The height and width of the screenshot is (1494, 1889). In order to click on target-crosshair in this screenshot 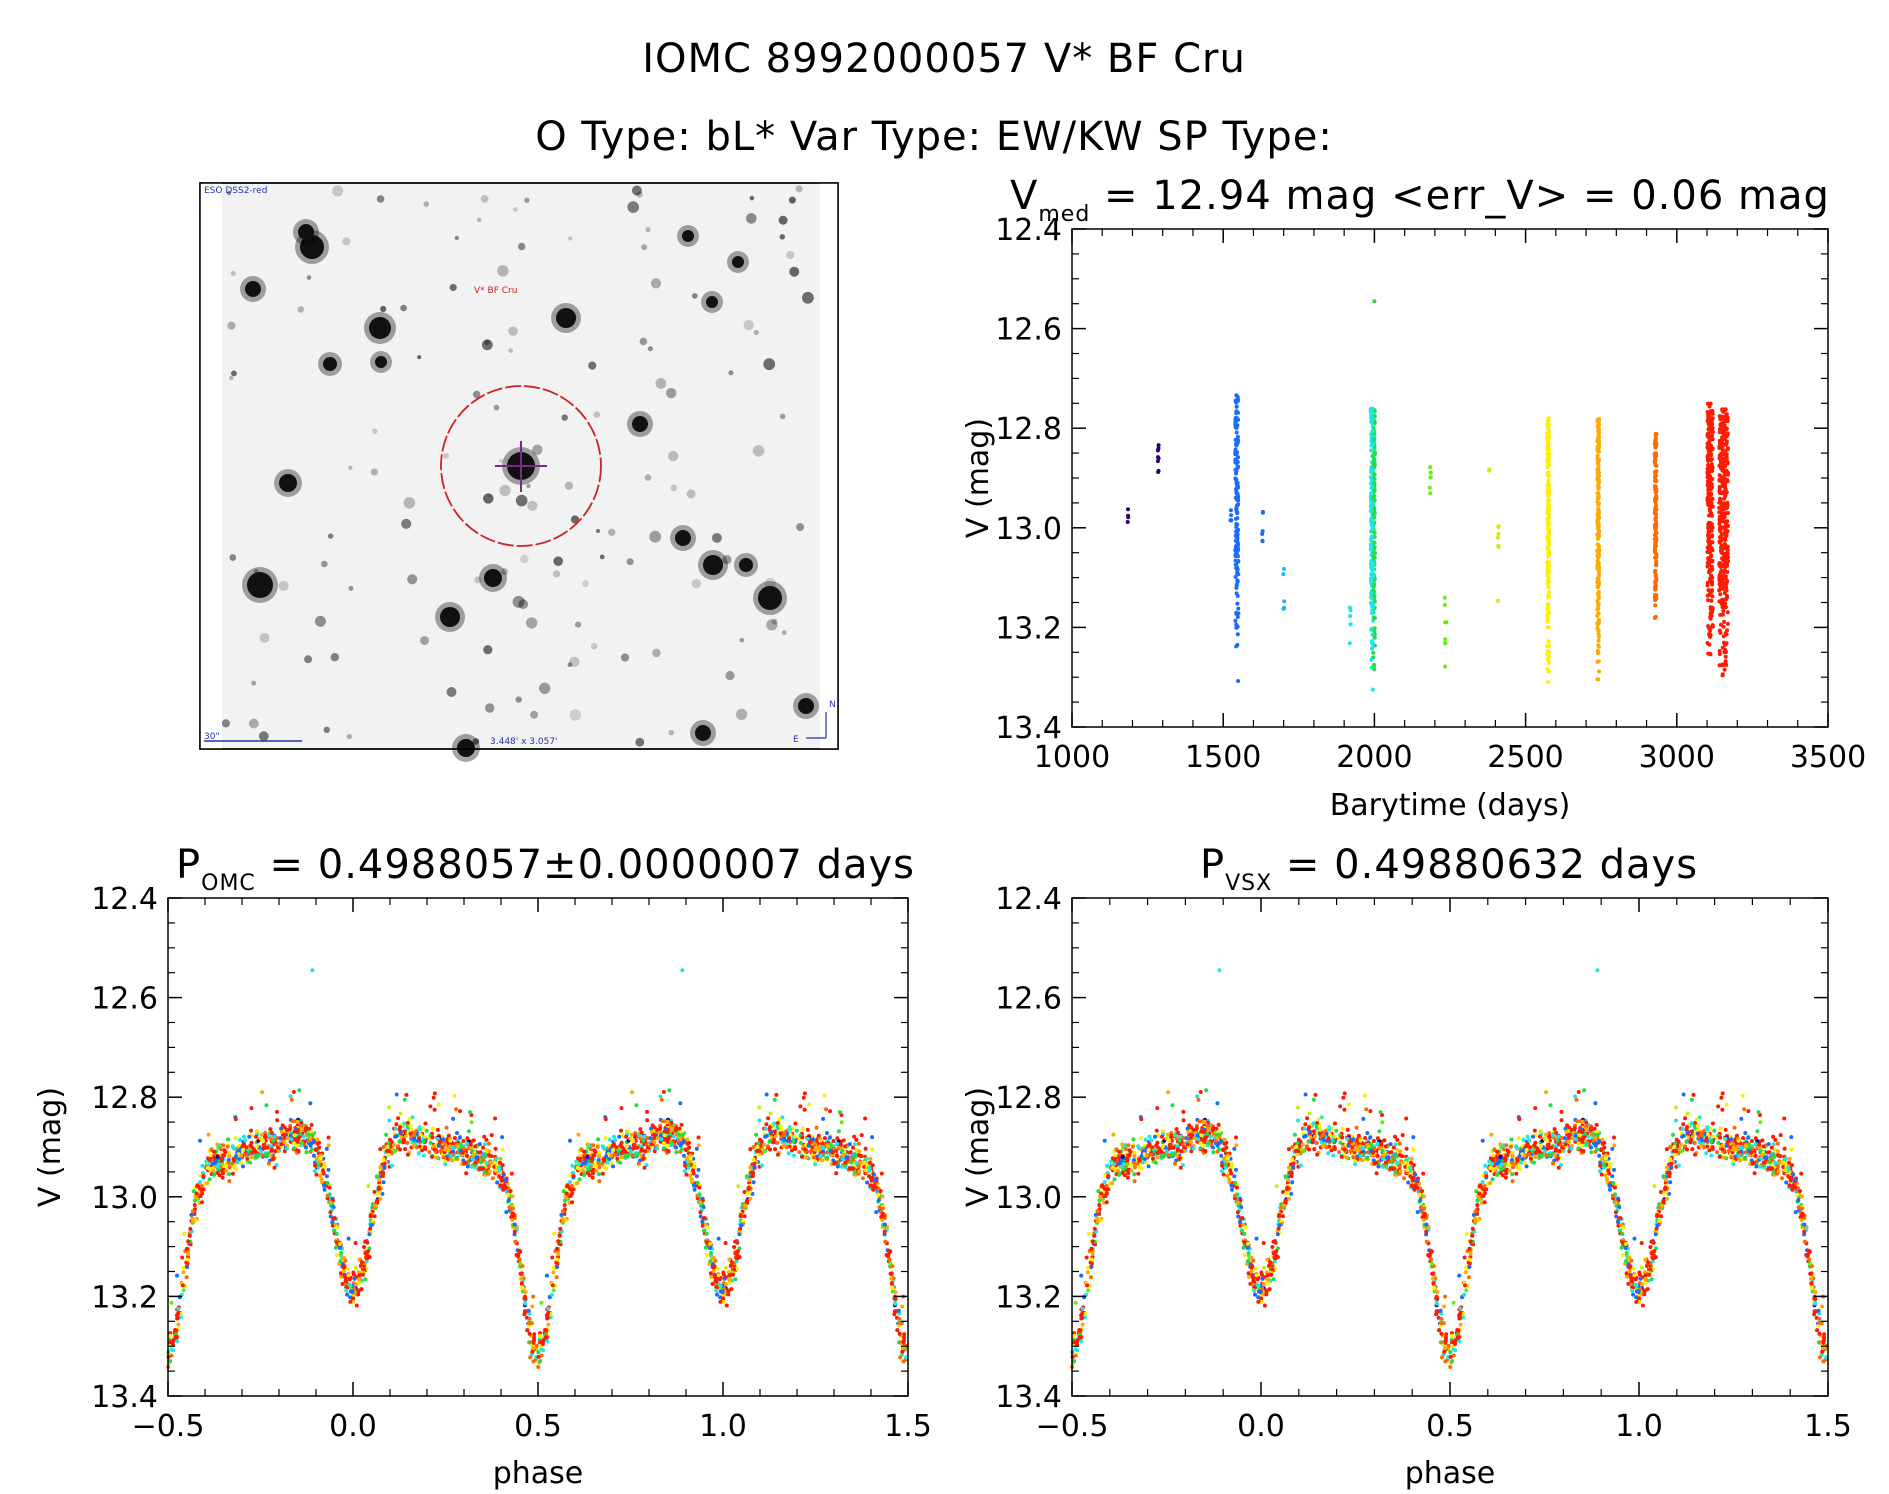, I will do `click(521, 466)`.